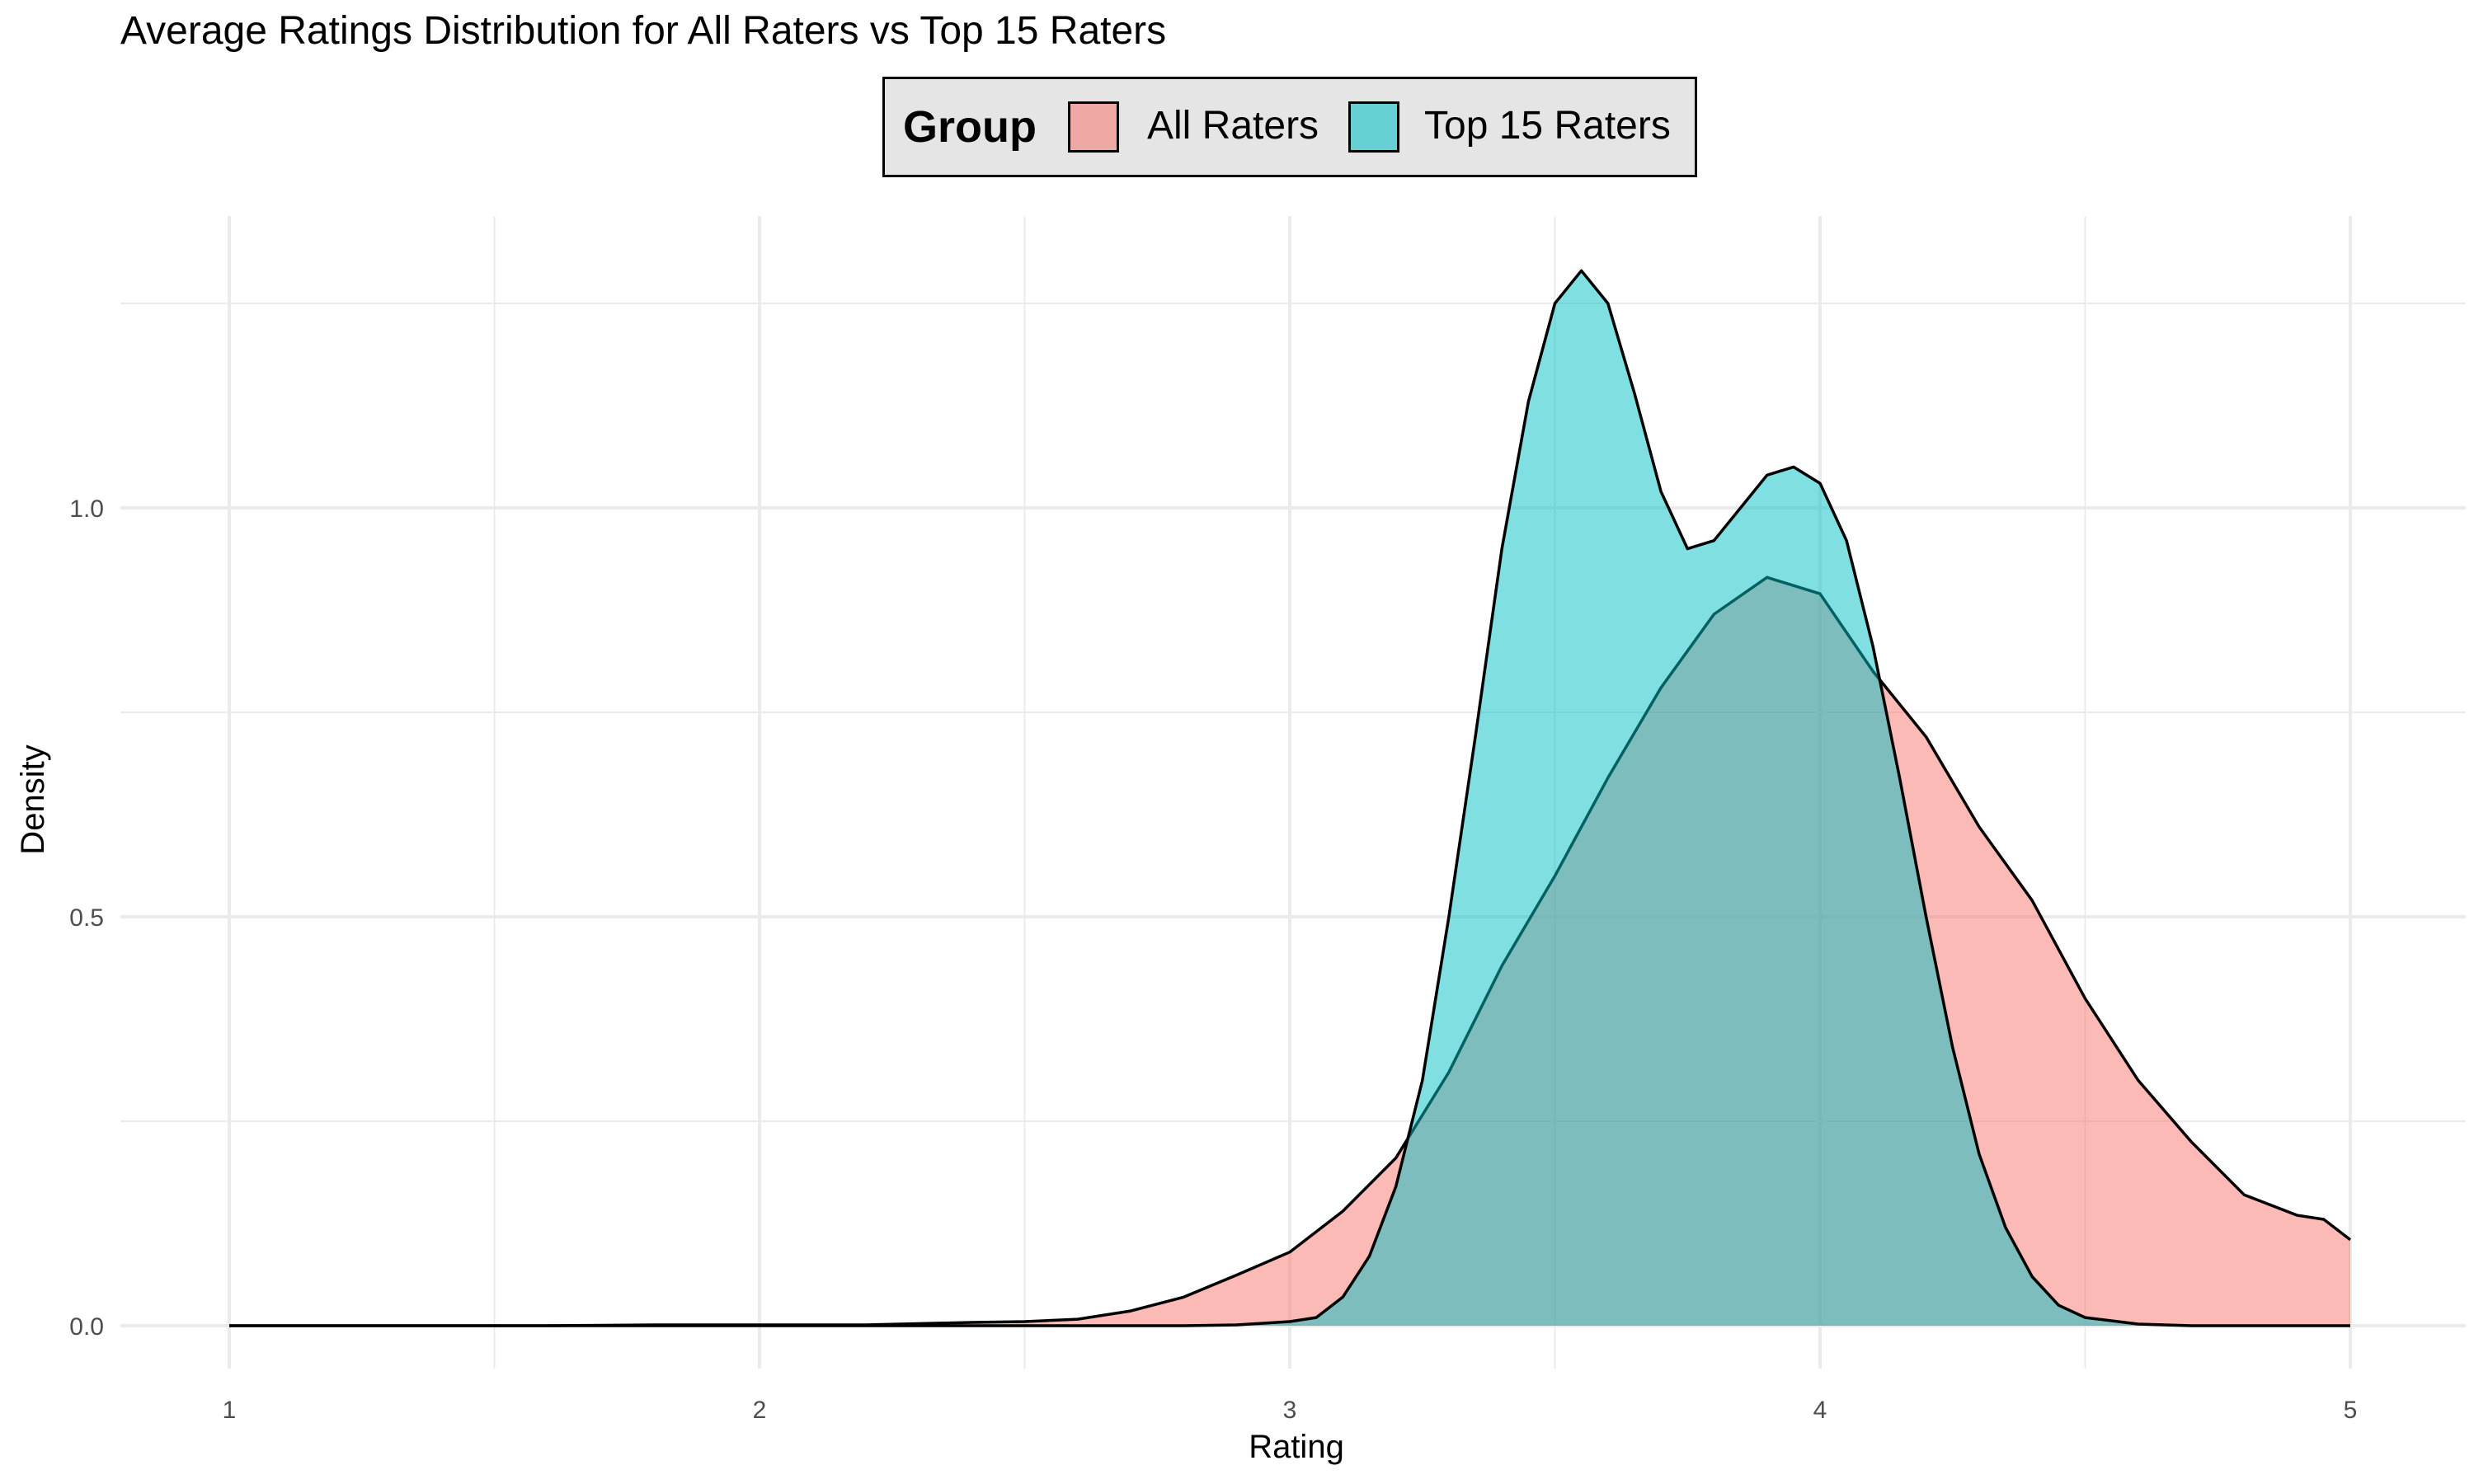  What do you see at coordinates (1547, 126) in the screenshot?
I see `legend-label-top-15-raters: Top 15 Raters` at bounding box center [1547, 126].